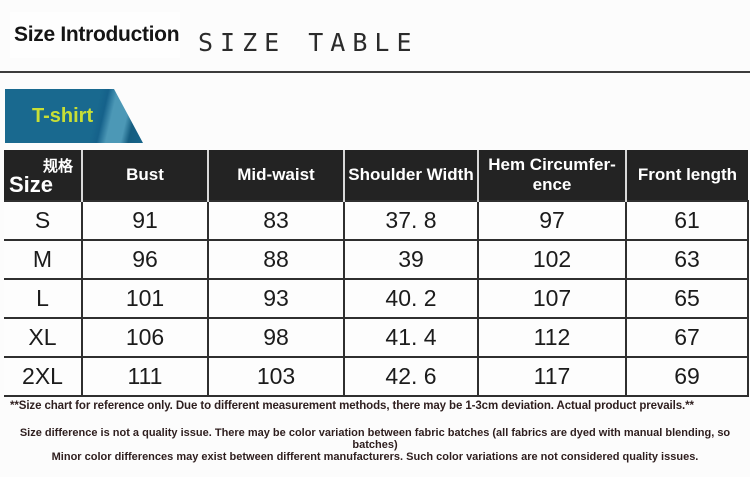  I want to click on cell-value: 63, so click(687, 259).